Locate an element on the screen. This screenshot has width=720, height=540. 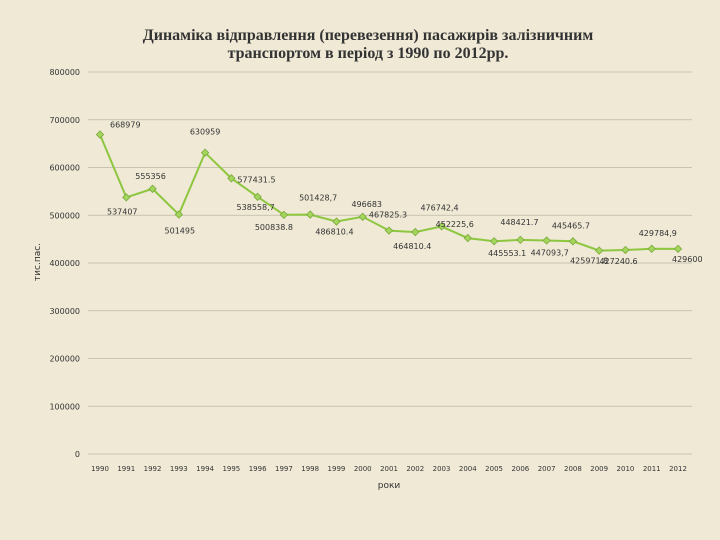
data-label: 501495 is located at coordinates (180, 231).